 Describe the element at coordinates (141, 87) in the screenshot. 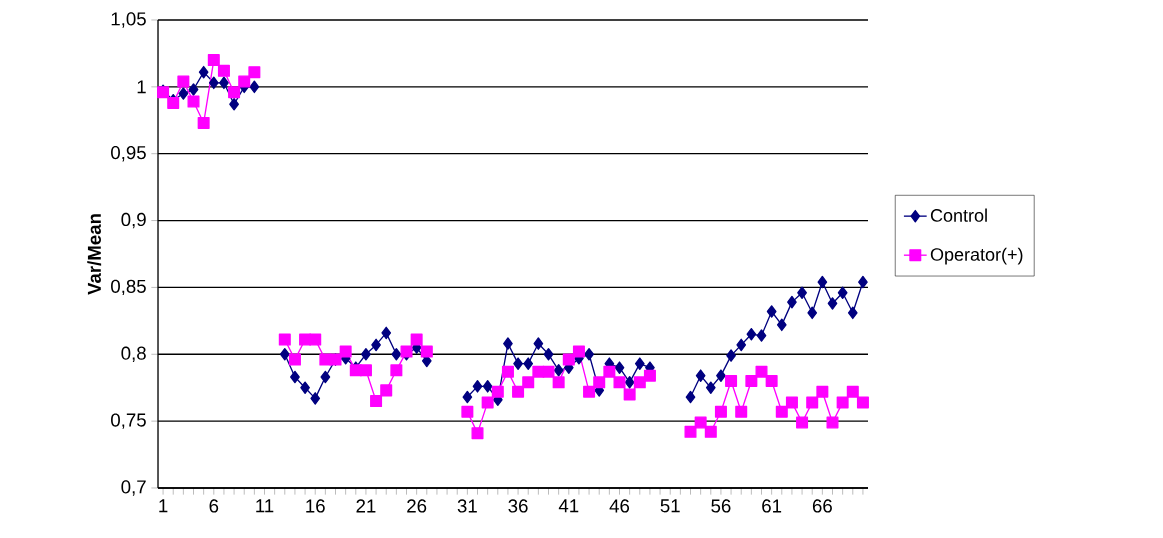

I see `y-tick-label: 1` at that location.